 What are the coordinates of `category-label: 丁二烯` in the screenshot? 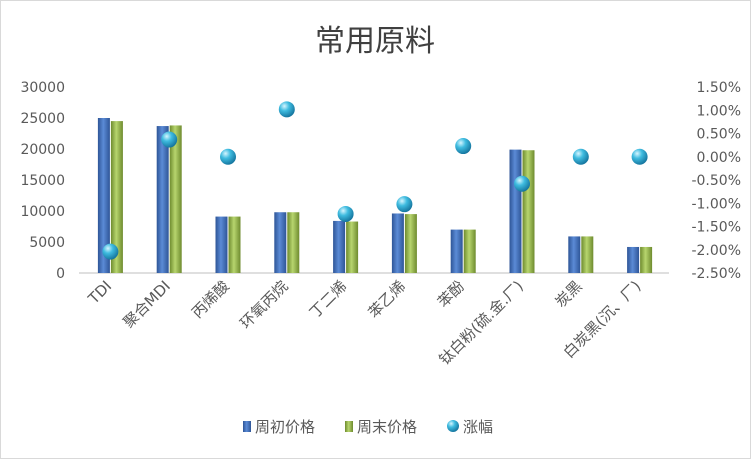 It's located at (328, 299).